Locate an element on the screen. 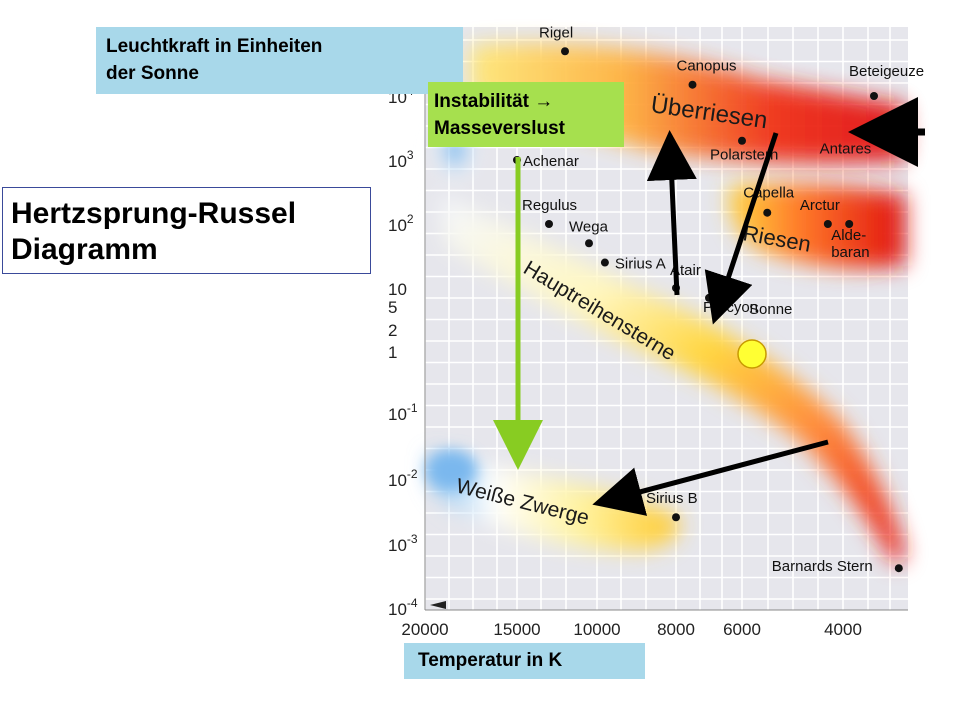 Image resolution: width=960 pixels, height=720 pixels. star-label: Sirius A is located at coordinates (640, 264).